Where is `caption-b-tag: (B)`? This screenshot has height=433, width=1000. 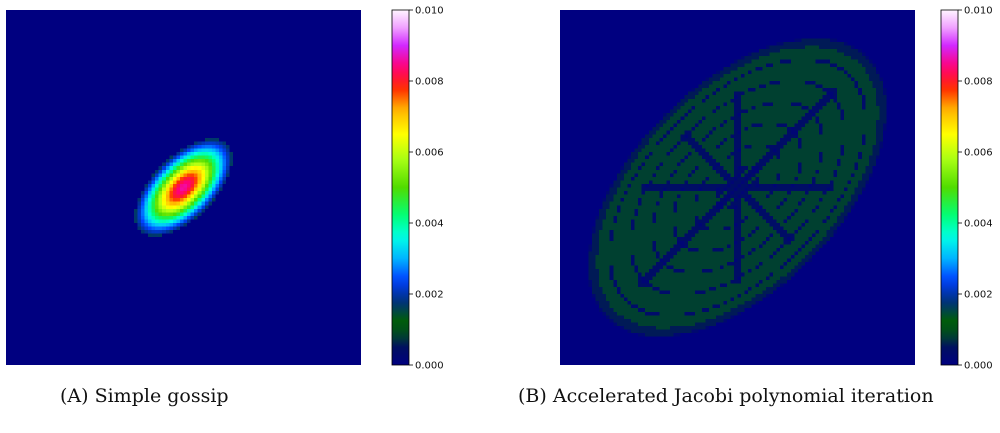
caption-b-tag: (B) is located at coordinates (532, 396).